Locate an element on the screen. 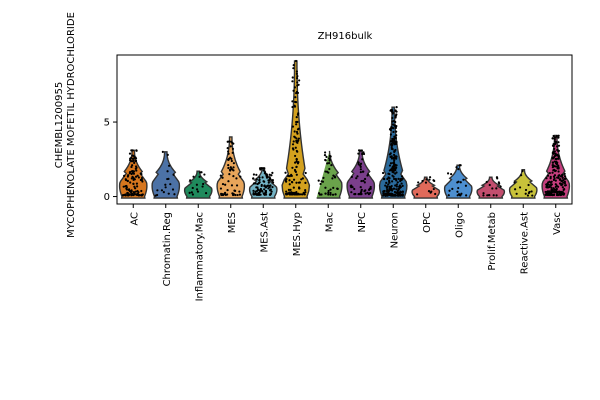 The height and width of the screenshot is (400, 600). y-axis: 05 is located at coordinates (110, 160).